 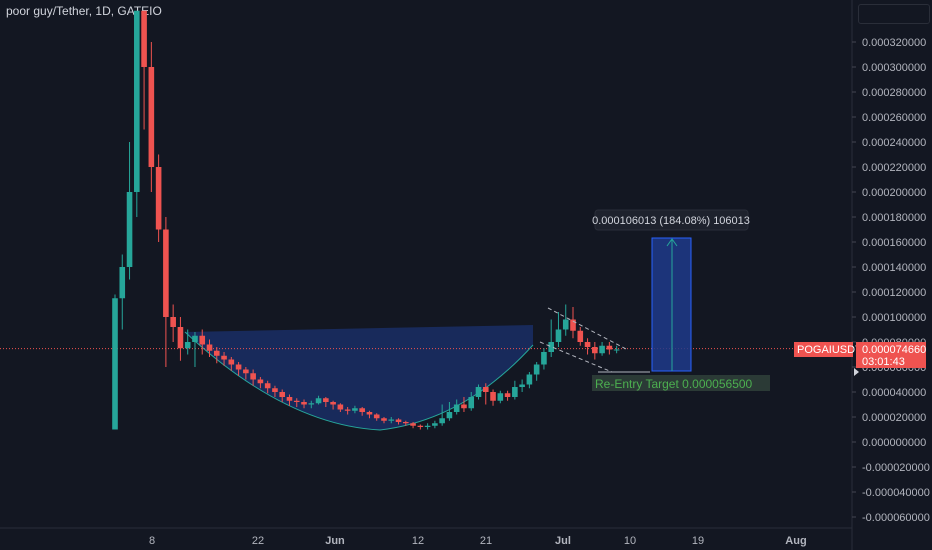 I want to click on y-tick-label: 0.000040000, so click(x=894, y=393).